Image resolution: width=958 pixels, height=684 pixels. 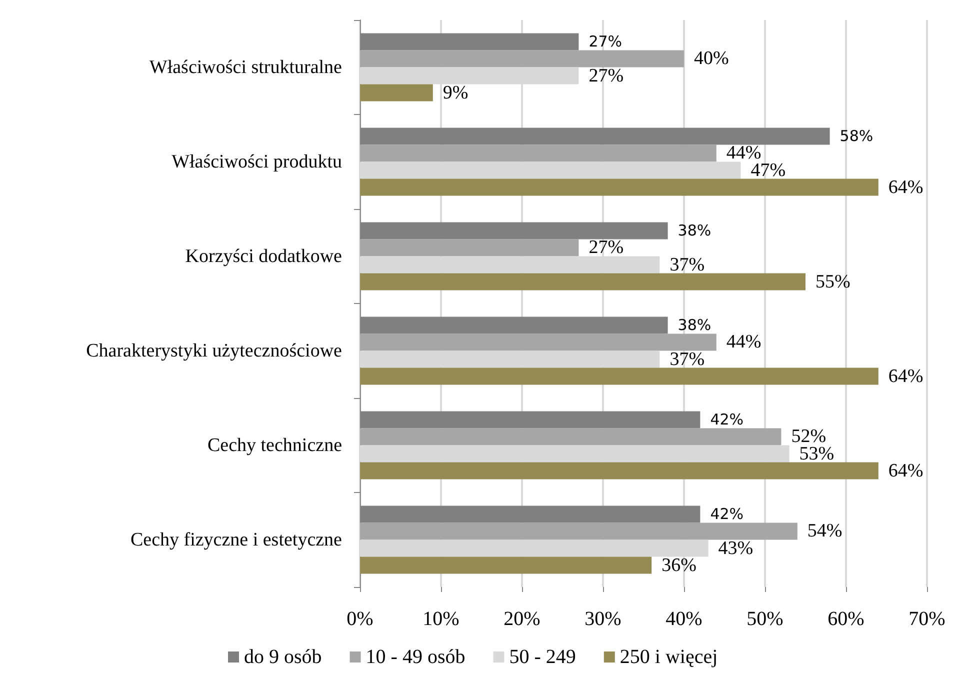 What do you see at coordinates (669, 657) in the screenshot?
I see `legend-label: 250 i więcej` at bounding box center [669, 657].